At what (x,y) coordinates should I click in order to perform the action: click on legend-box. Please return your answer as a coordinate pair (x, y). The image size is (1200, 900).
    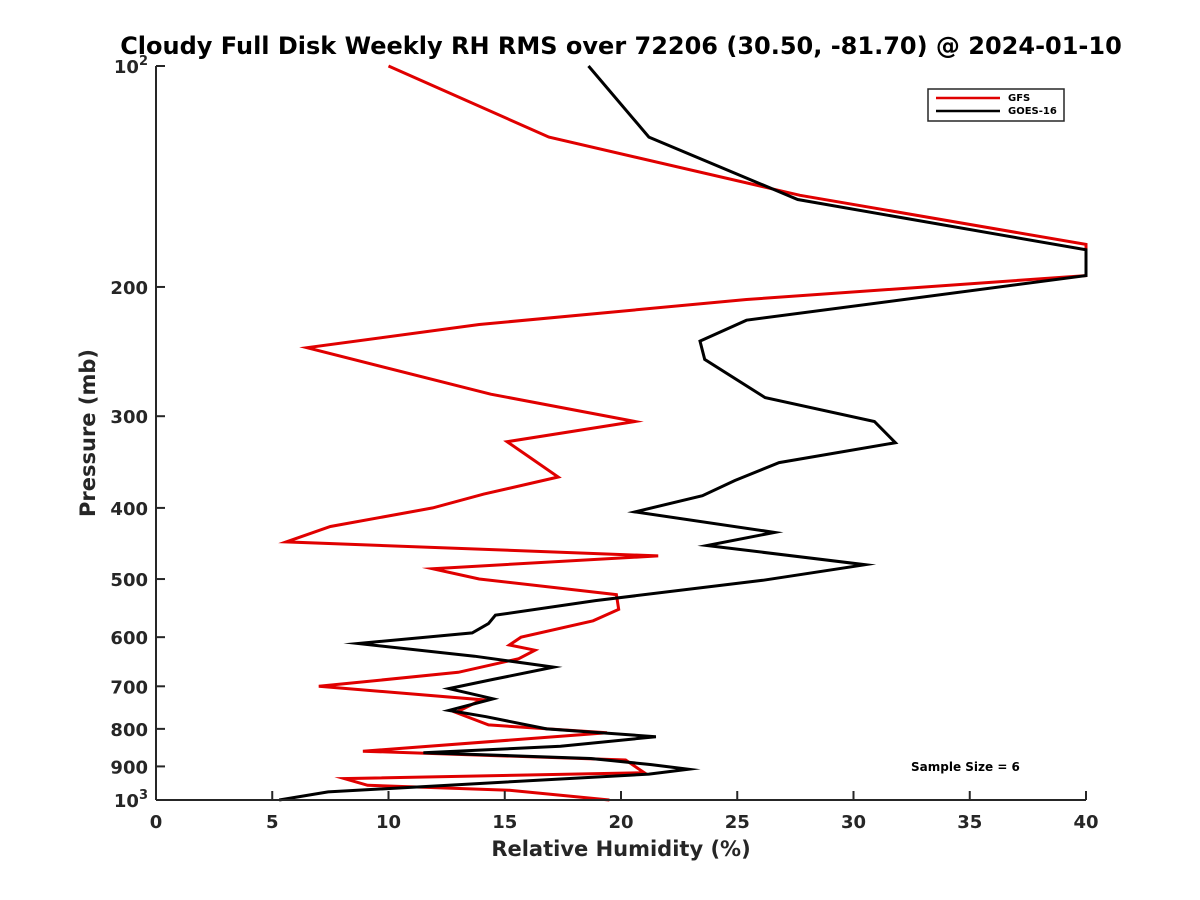
    Looking at the image, I should click on (996, 105).